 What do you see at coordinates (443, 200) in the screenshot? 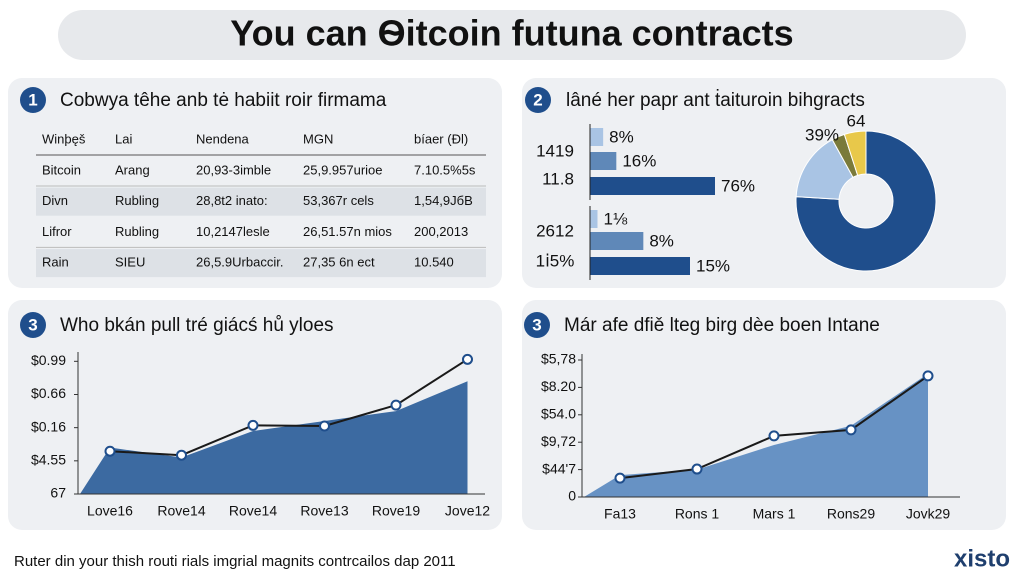
I see `table-cell: 1,54,9JбB` at bounding box center [443, 200].